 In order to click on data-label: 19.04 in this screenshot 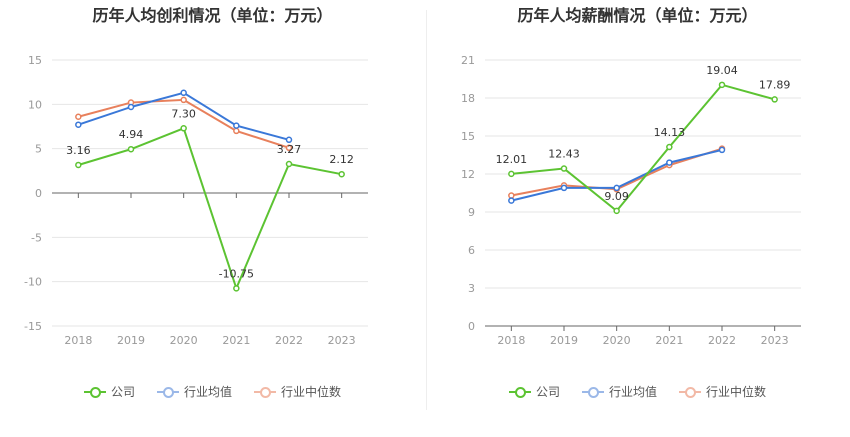, I will do `click(722, 70)`.